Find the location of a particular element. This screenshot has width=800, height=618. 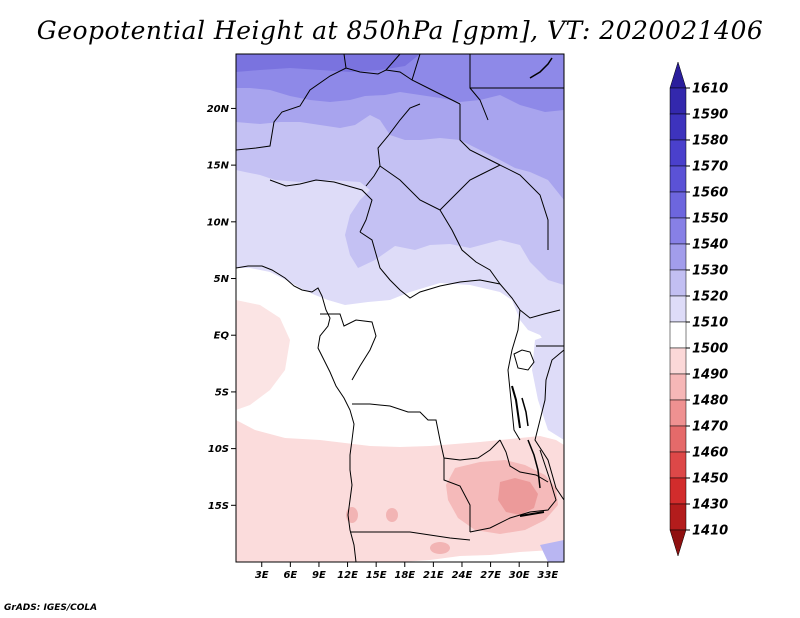

colorbar-label: 1560 is located at coordinates (710, 193).